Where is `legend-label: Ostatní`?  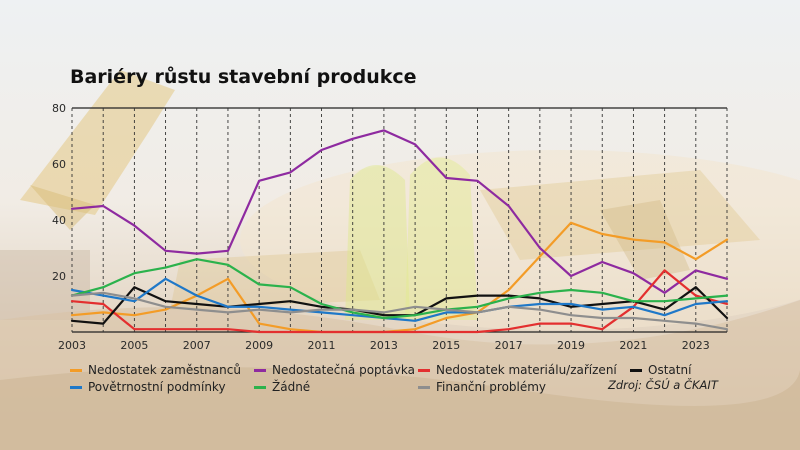
legend-label: Ostatní is located at coordinates (670, 370).